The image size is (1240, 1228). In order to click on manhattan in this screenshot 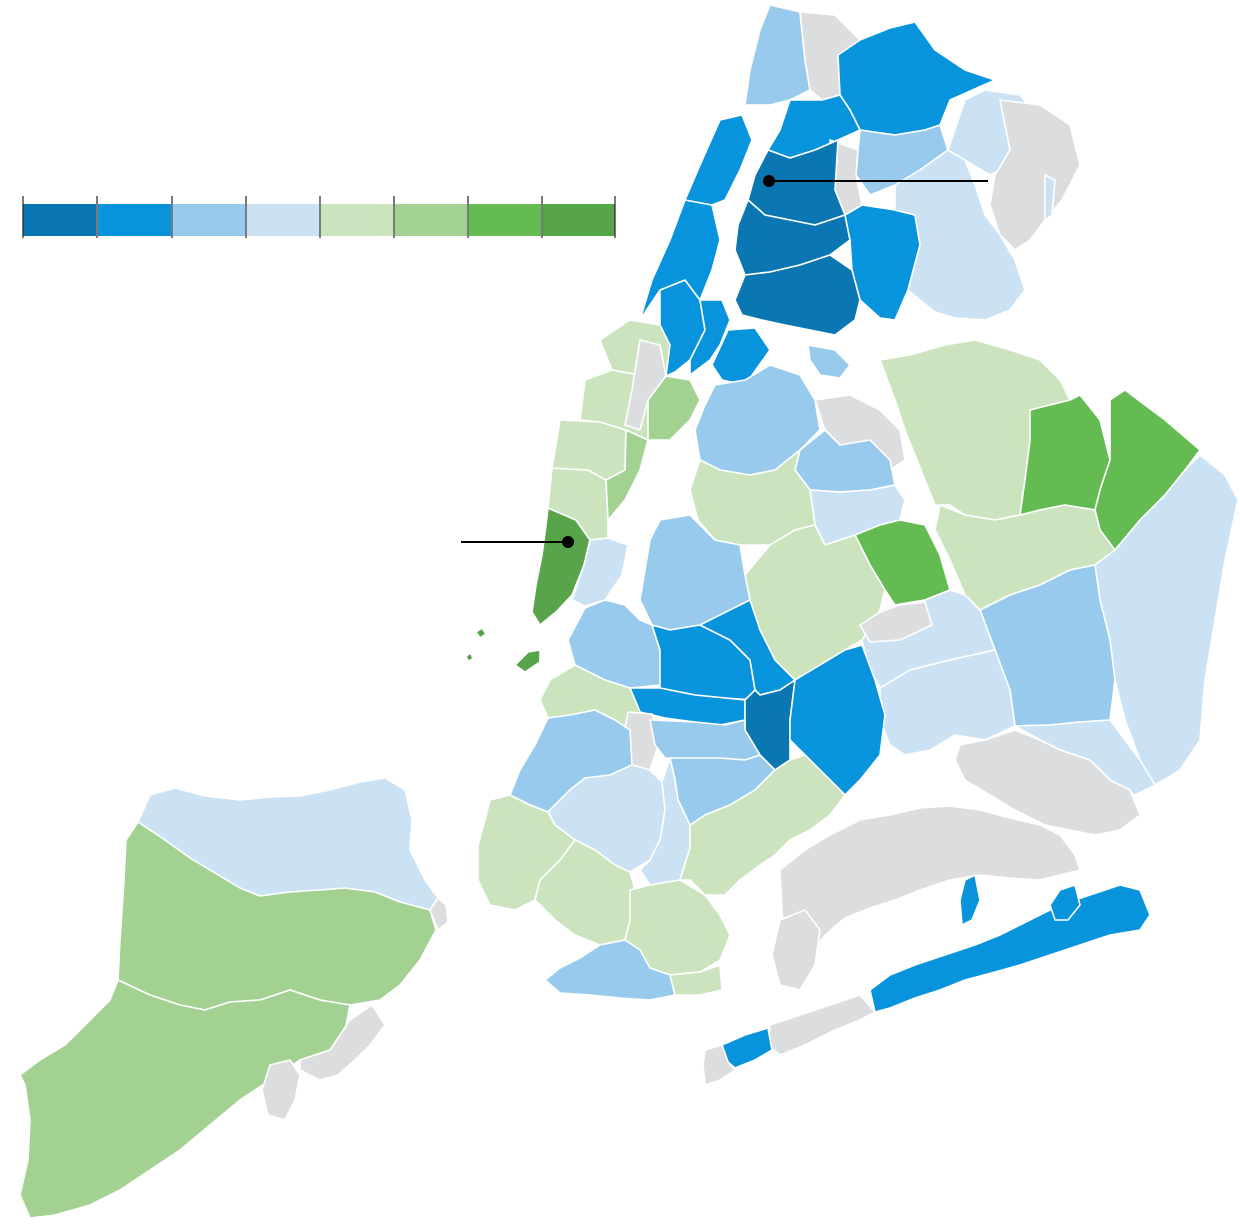, I will do `click(642, 370)`.